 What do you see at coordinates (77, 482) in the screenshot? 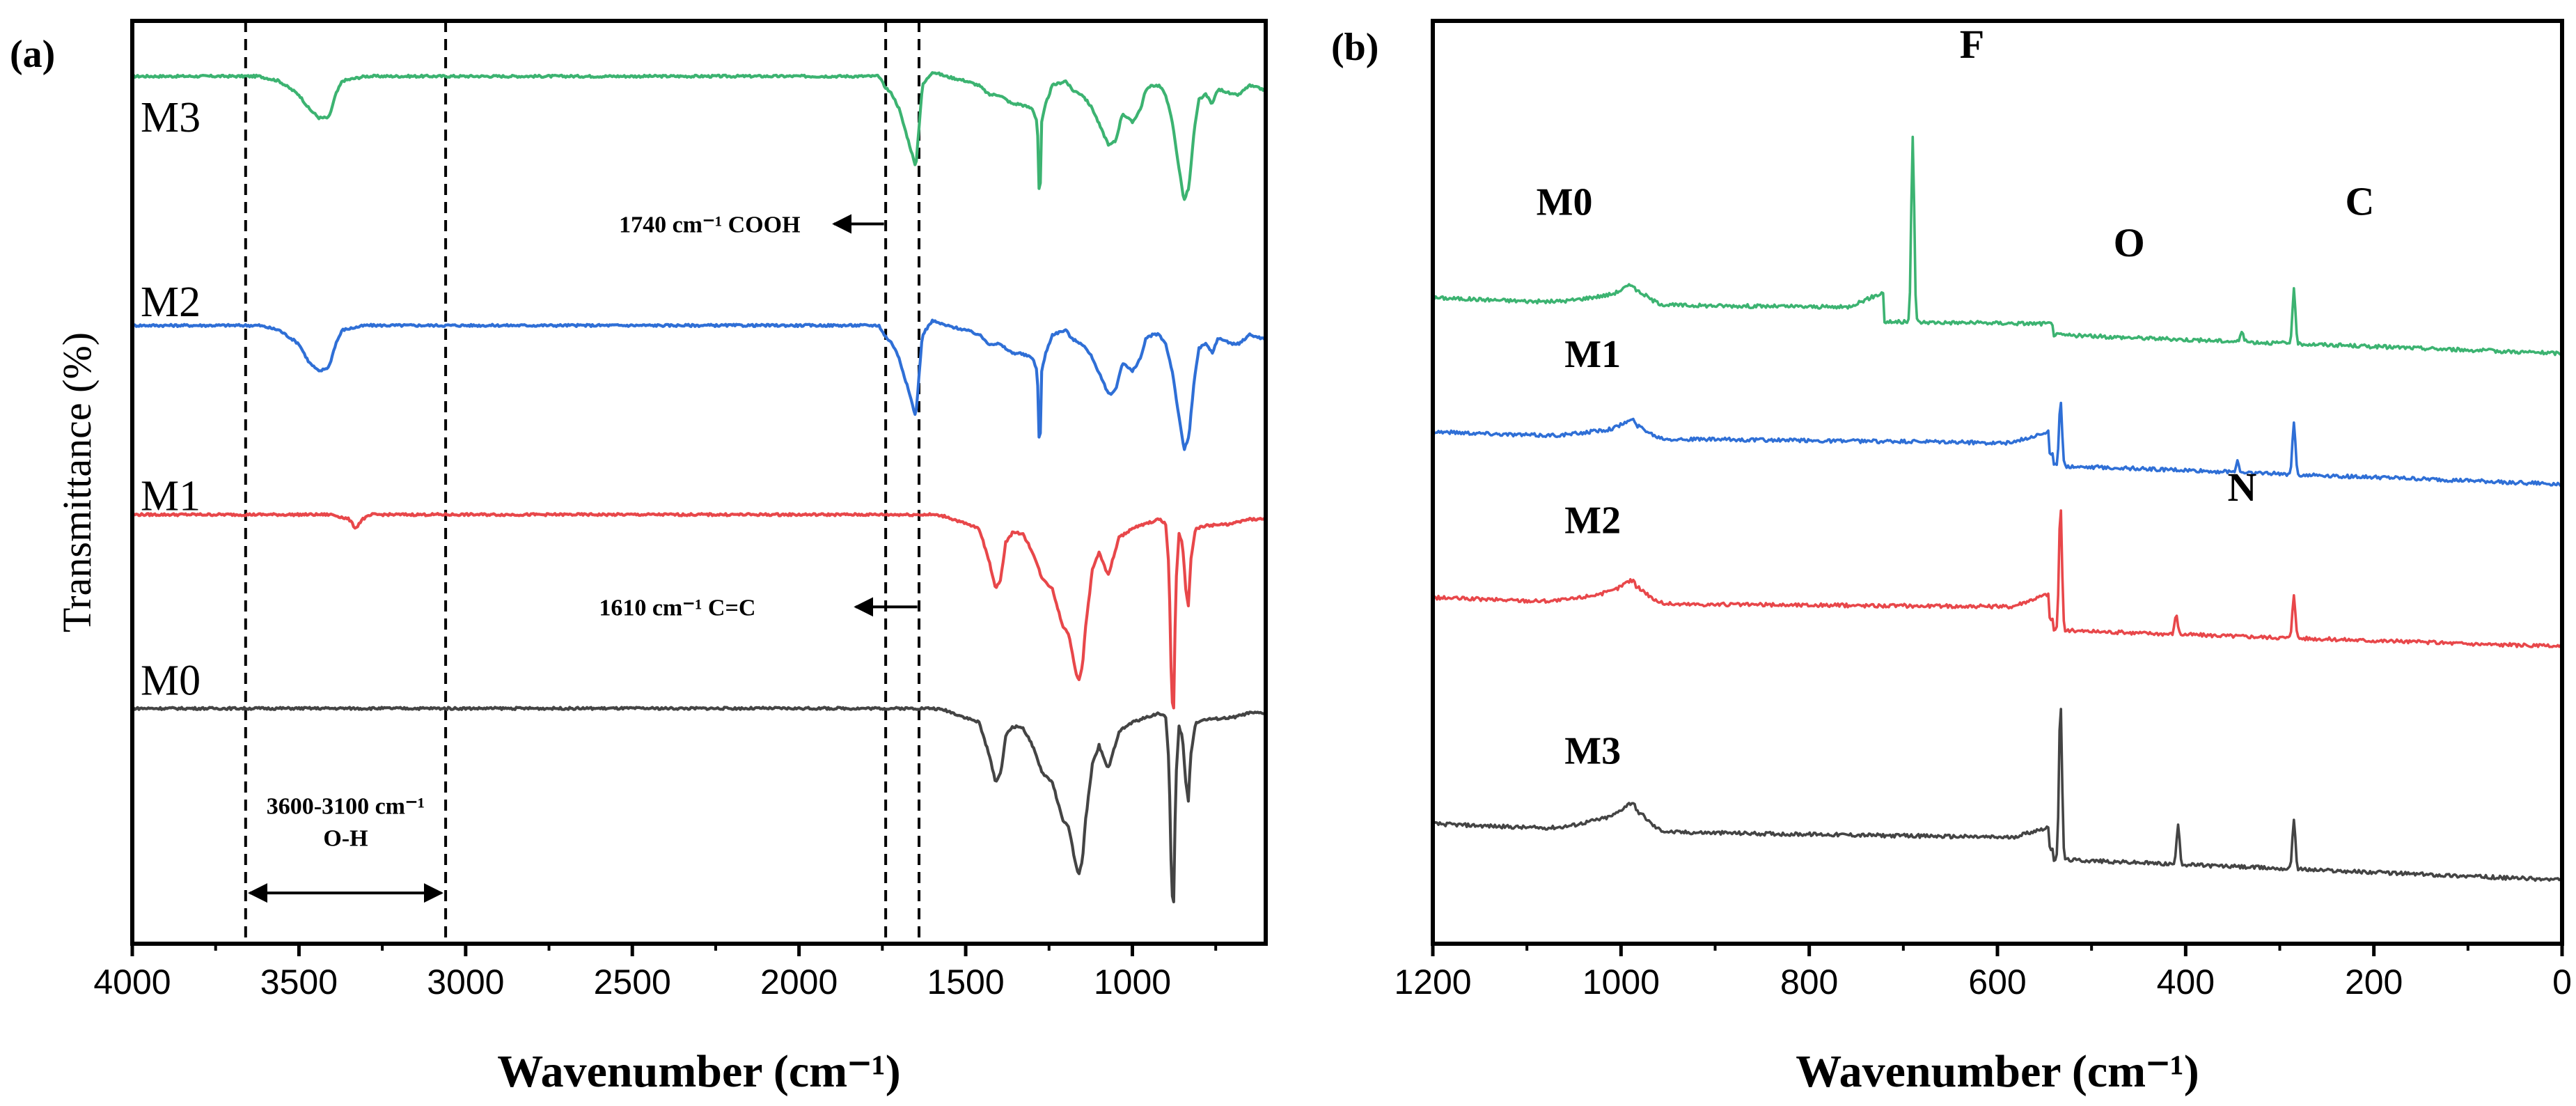
I see `a-y-axis-title: Transmittance (%)` at bounding box center [77, 482].